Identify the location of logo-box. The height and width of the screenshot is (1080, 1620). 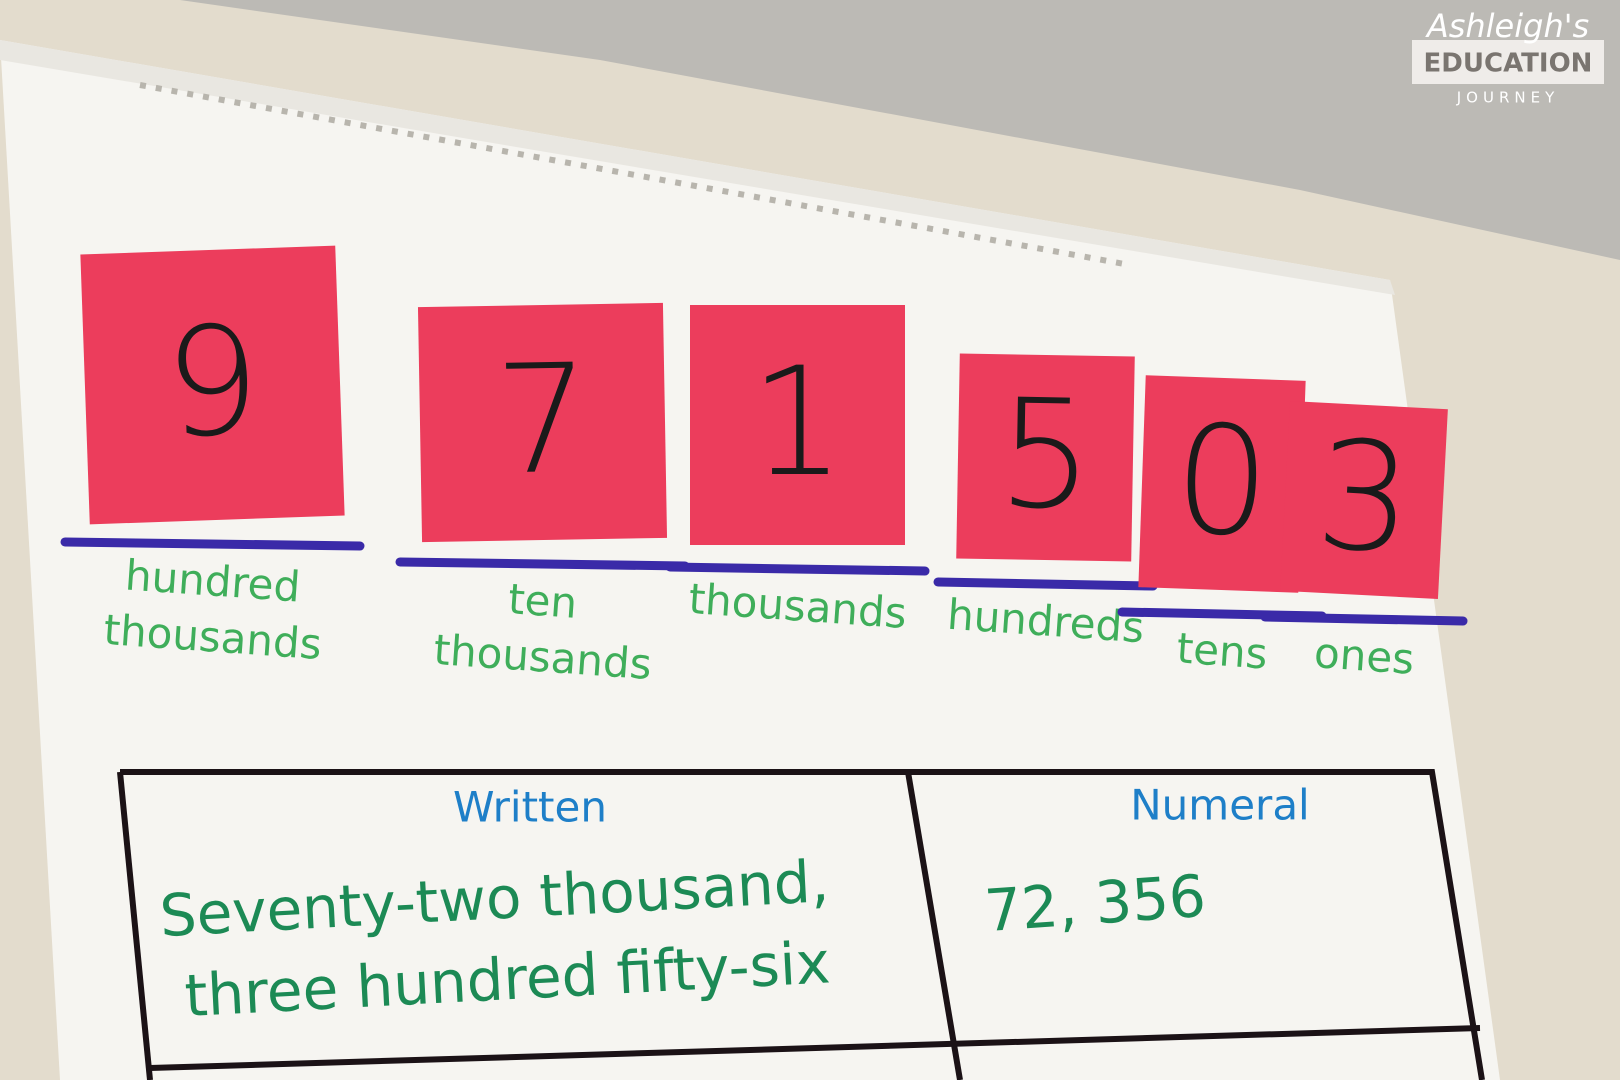
(1508, 62).